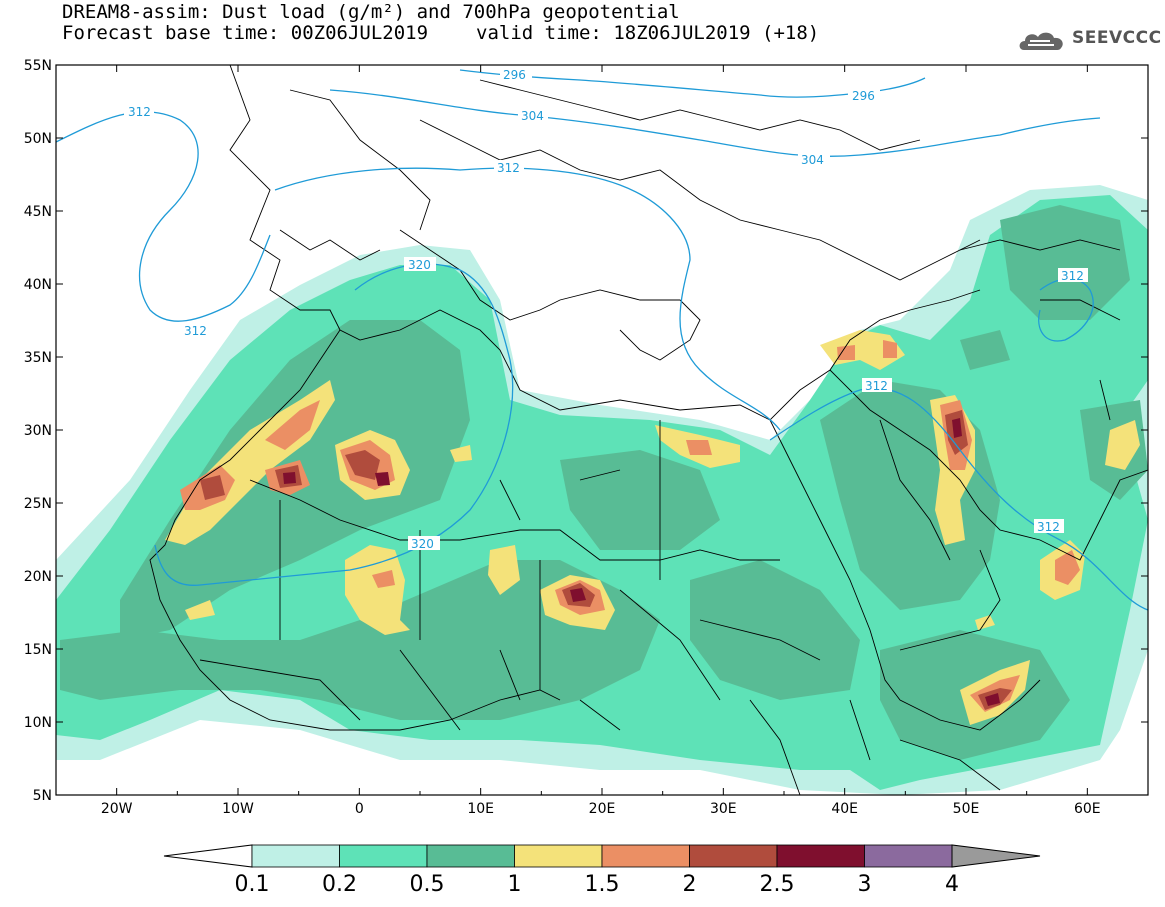  I want to click on lon-tick-label: 60E, so click(1087, 809).